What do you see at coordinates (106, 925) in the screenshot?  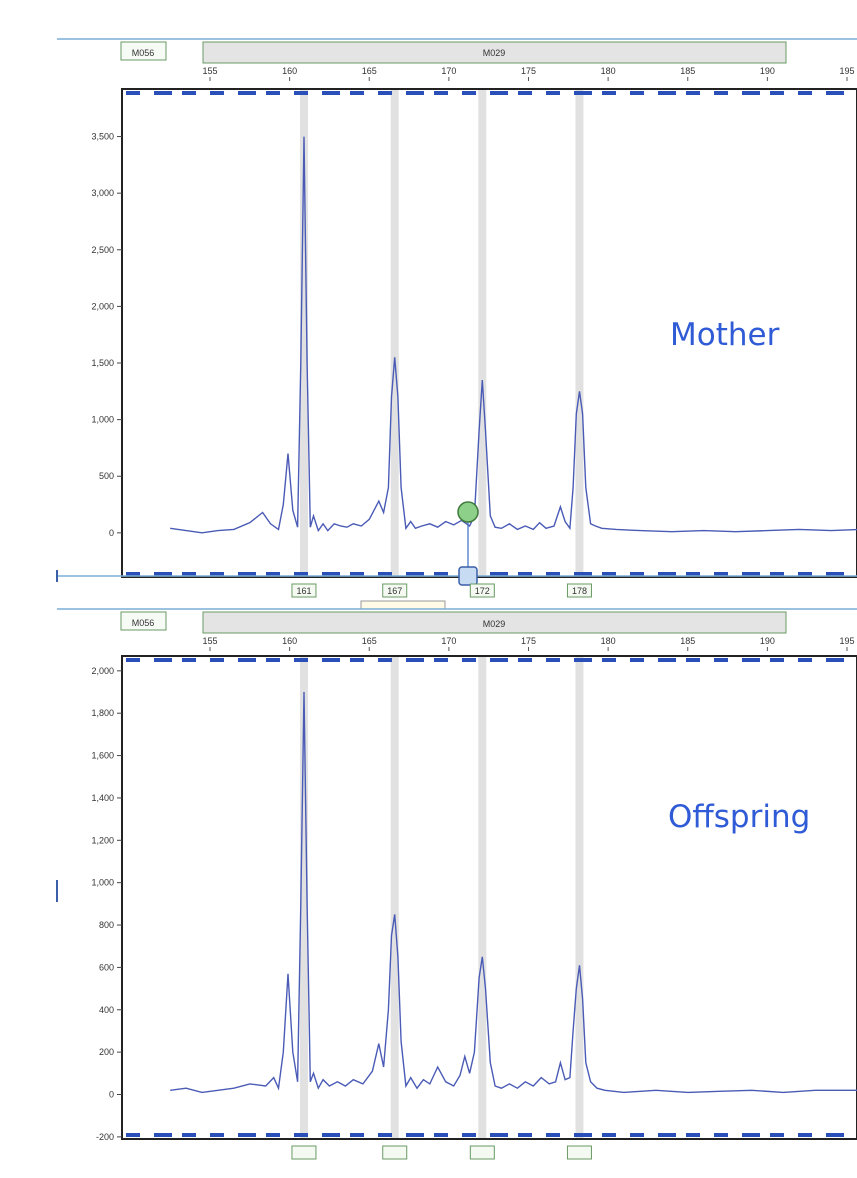 I see `y-tick-label: 800` at bounding box center [106, 925].